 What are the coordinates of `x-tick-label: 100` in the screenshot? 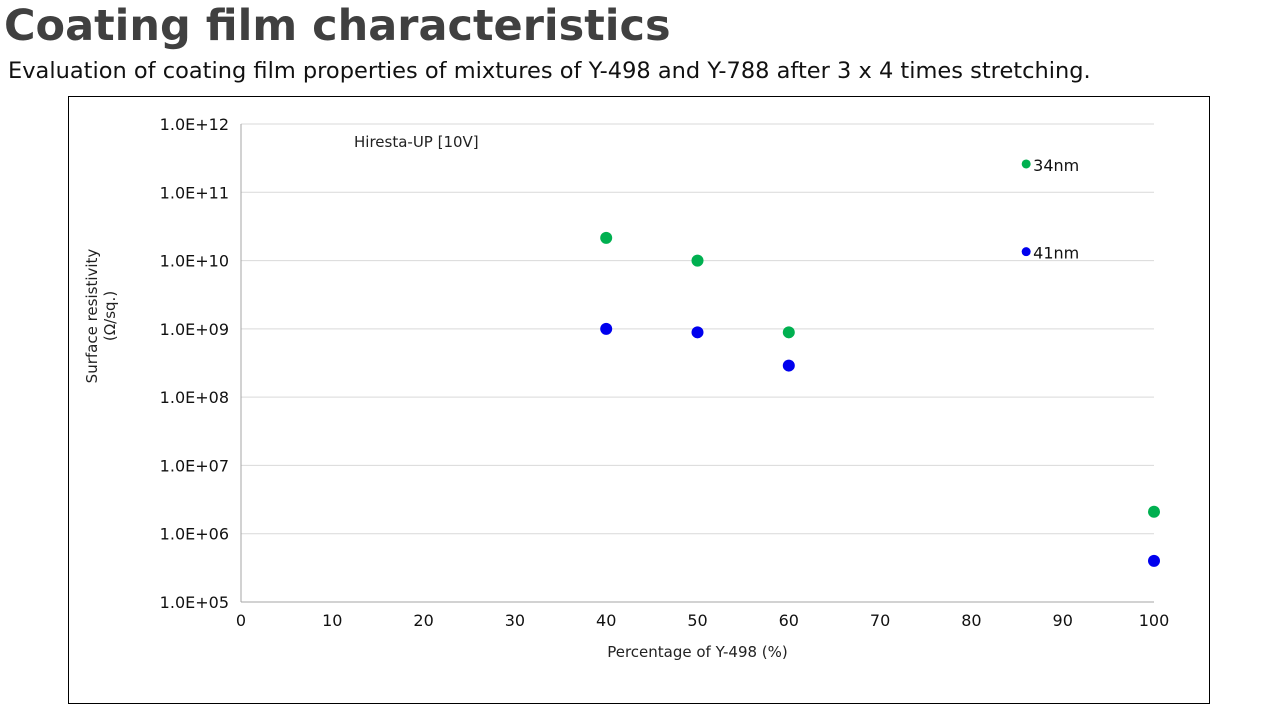 It's located at (1154, 620).